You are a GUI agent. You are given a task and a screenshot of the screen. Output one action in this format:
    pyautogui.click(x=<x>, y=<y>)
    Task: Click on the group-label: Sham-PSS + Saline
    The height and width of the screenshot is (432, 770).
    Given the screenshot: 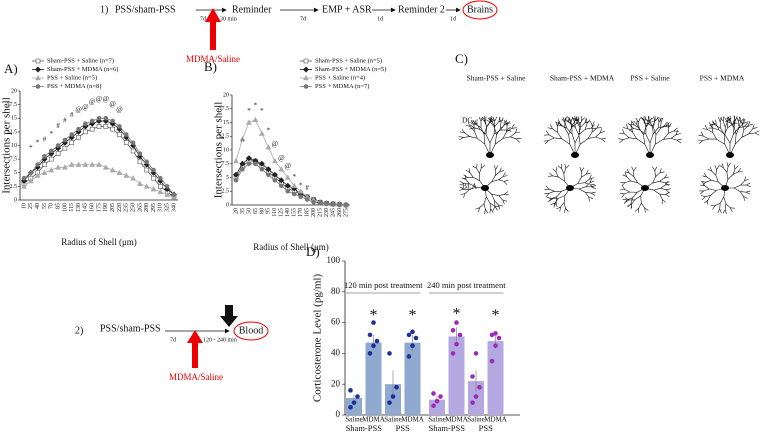 What is the action you would take?
    pyautogui.click(x=496, y=78)
    